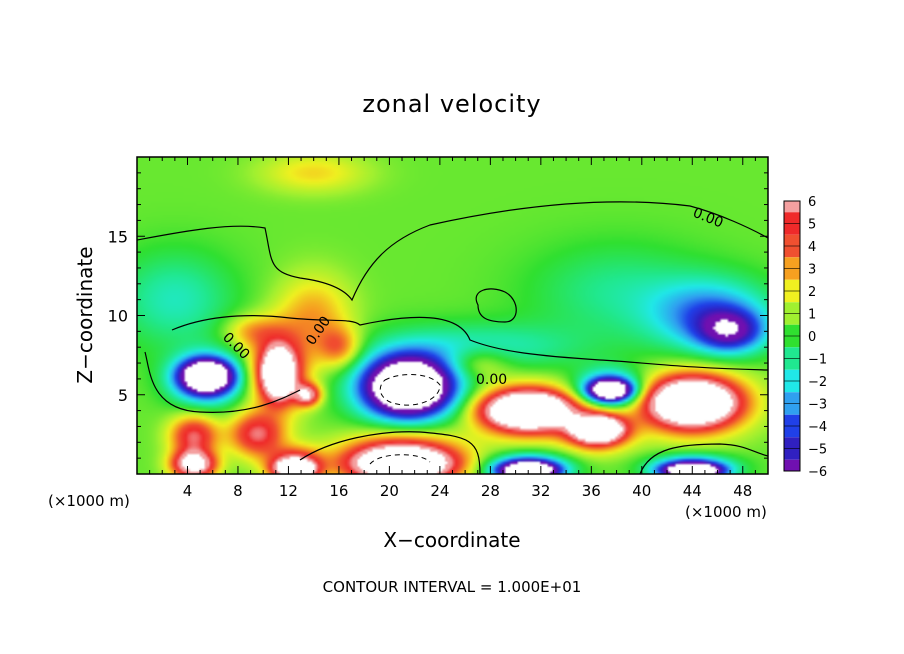 This screenshot has width=904, height=654. I want to click on colorbar, so click(792, 336).